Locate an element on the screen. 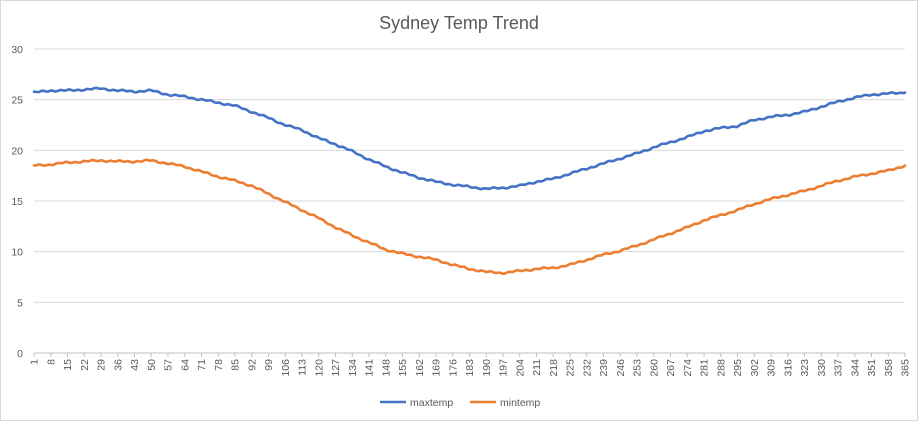  legend-label-maxtemp: maxtemp is located at coordinates (431, 403).